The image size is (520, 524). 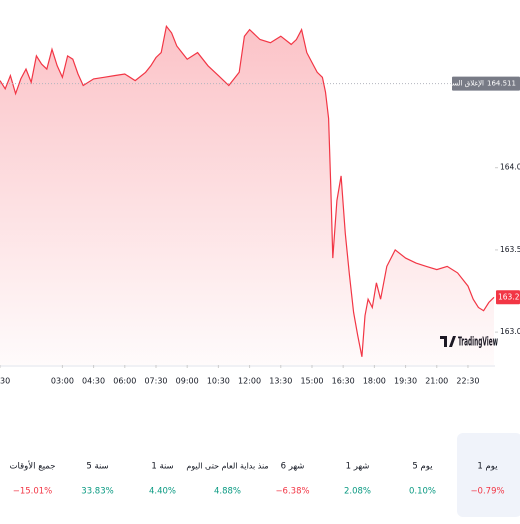 What do you see at coordinates (487, 467) in the screenshot?
I see `period-label: 1 يوم` at bounding box center [487, 467].